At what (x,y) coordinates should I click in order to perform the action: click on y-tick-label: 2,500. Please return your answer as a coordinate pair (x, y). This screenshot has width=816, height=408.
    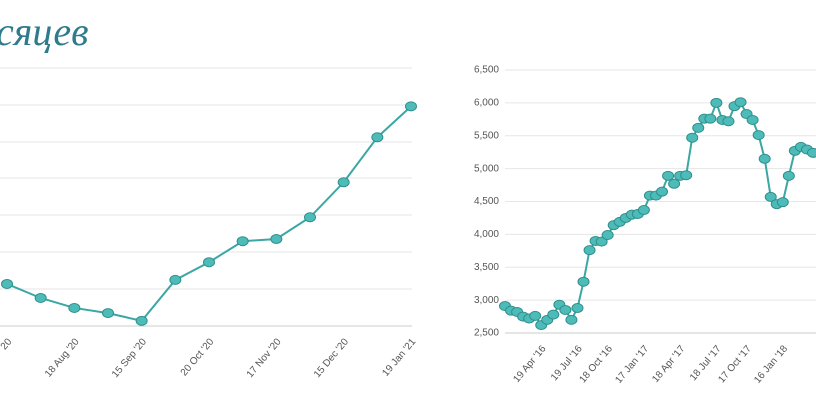
    Looking at the image, I should click on (486, 333).